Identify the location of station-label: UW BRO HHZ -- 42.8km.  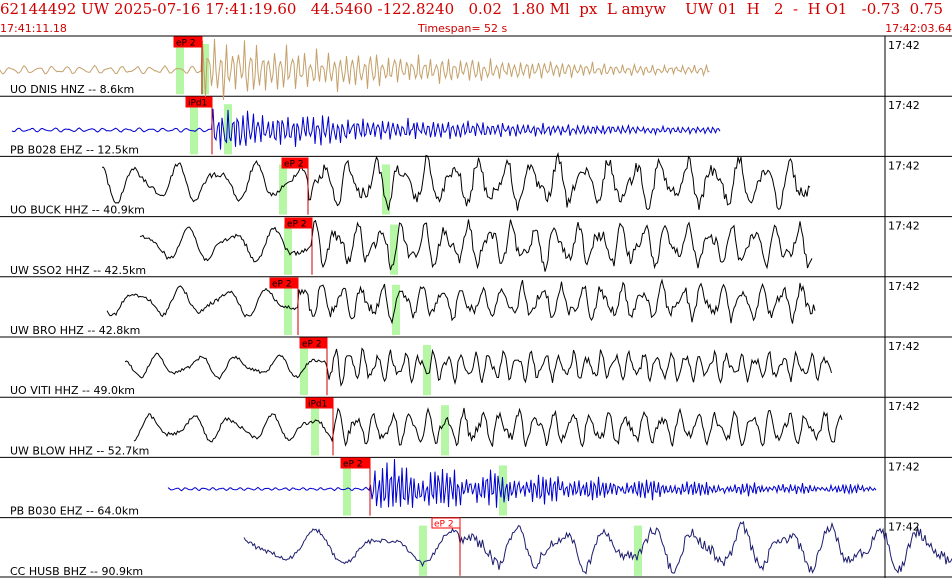
(75, 330).